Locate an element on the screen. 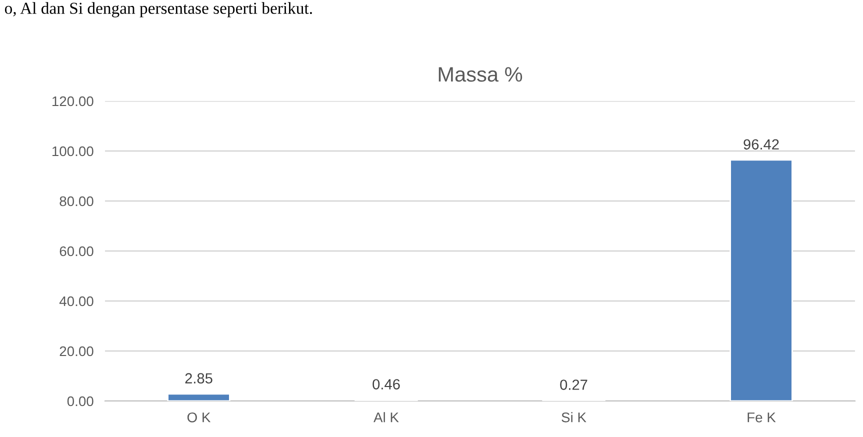  x-tick-label: Si K is located at coordinates (574, 417).